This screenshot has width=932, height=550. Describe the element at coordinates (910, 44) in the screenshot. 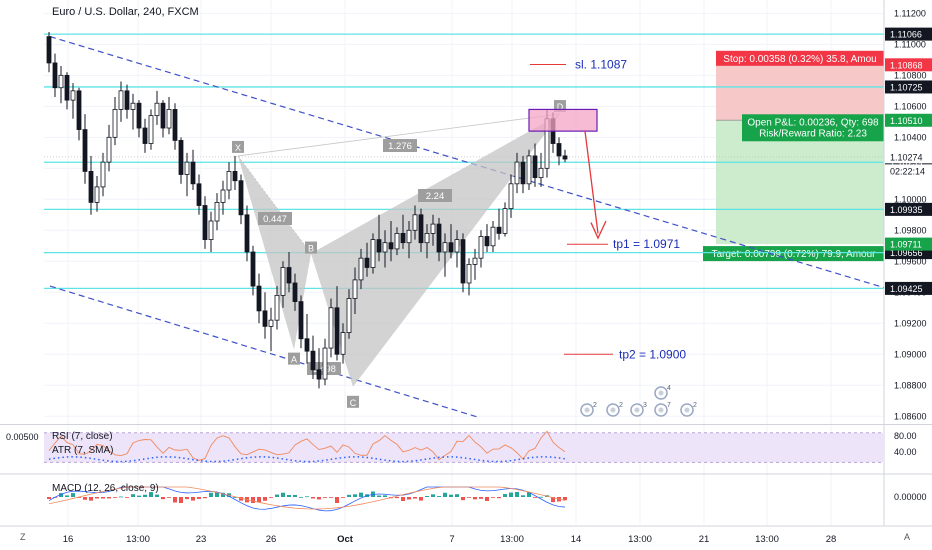

I see `price-tick-label: 1.11000` at that location.